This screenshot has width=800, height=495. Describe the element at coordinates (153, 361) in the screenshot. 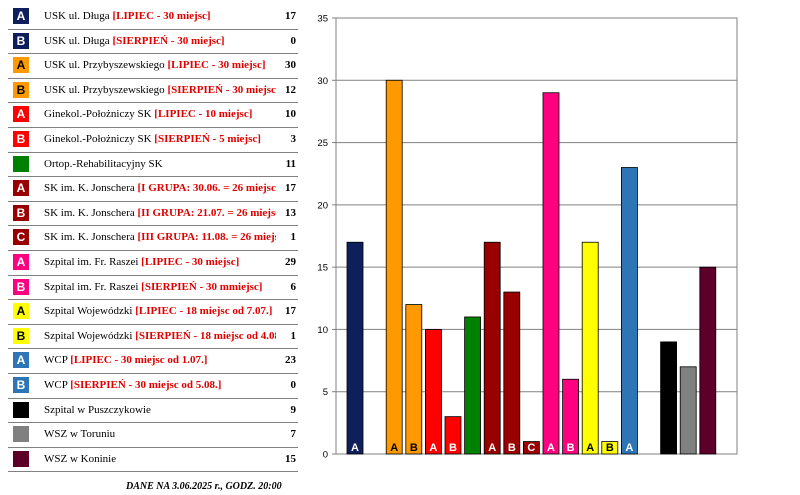

I see `legend-row: A WCP [LIPIEC - 30 miejsc od 1.07.] 23` at that location.